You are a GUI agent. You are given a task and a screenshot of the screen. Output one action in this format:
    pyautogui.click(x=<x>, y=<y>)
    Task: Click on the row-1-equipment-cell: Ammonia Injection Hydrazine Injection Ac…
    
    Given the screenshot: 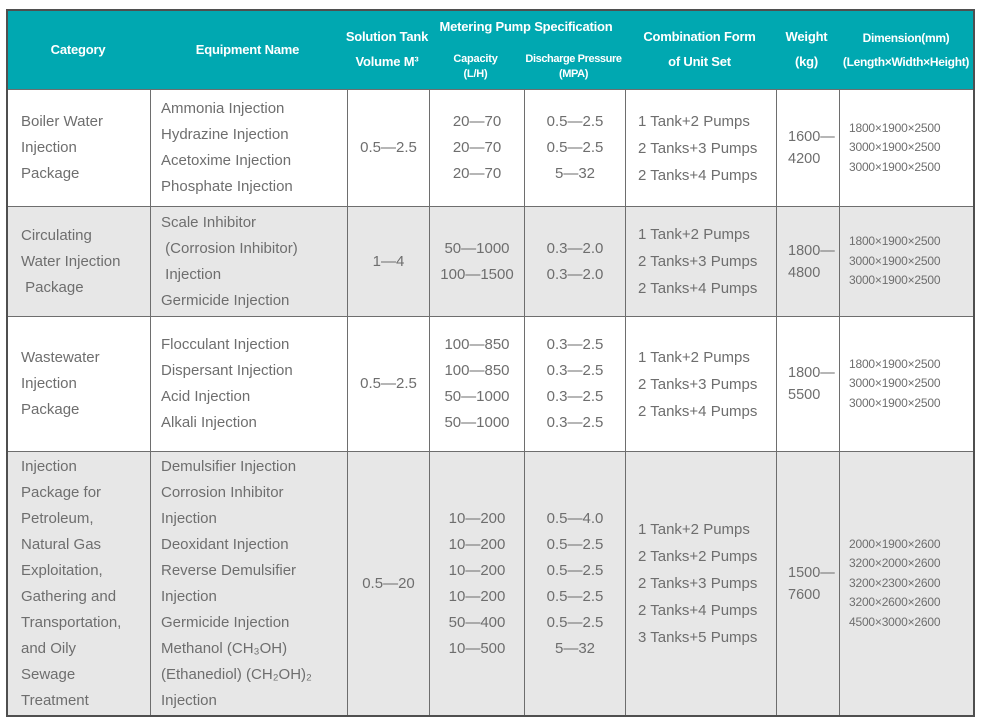 What is the action you would take?
    pyautogui.click(x=249, y=148)
    